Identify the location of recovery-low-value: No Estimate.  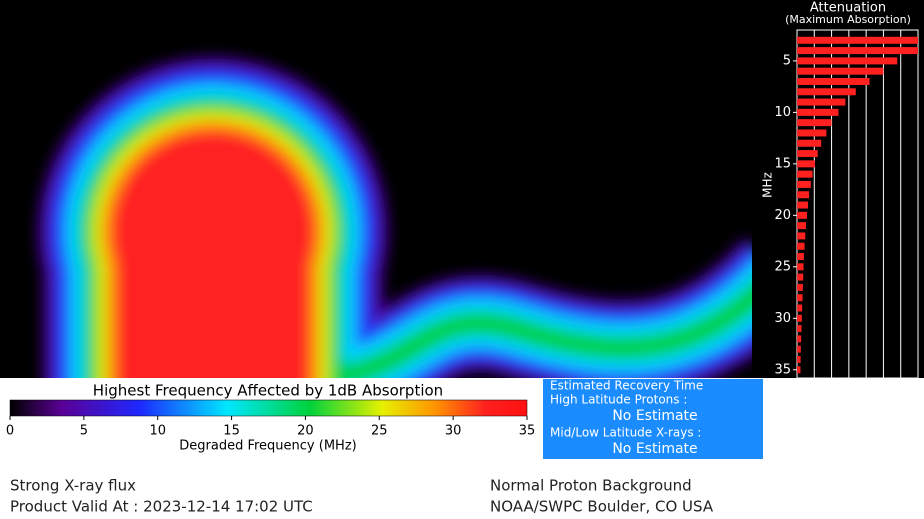
(654, 449).